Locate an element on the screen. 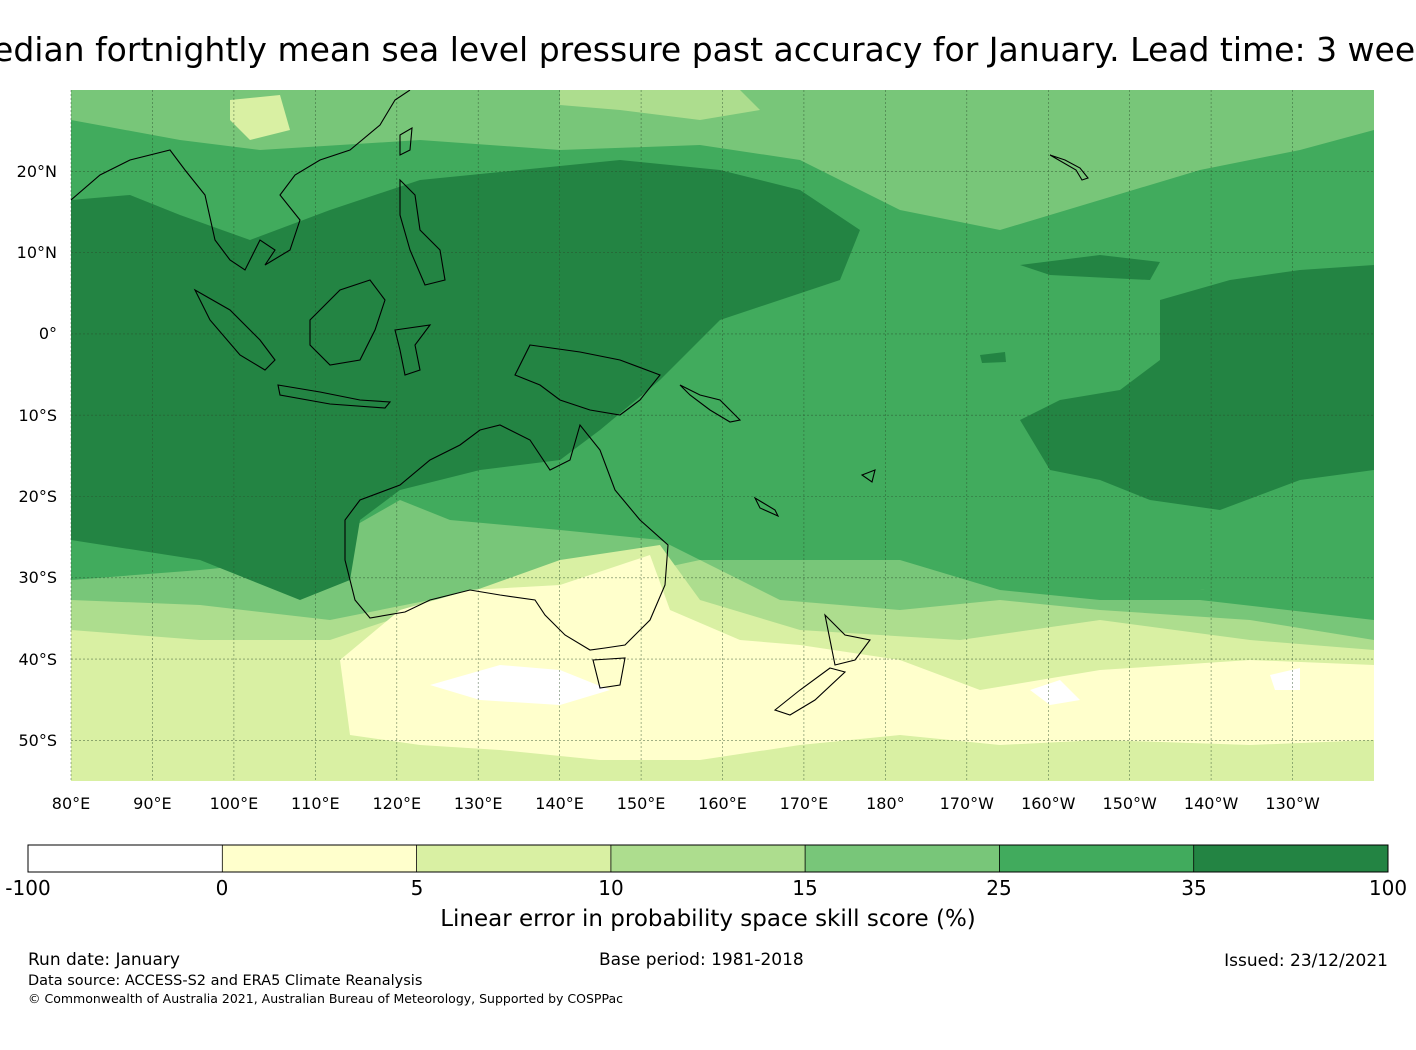 This screenshot has width=1416, height=1050. lat-tick-label: 20°S is located at coordinates (37, 496).